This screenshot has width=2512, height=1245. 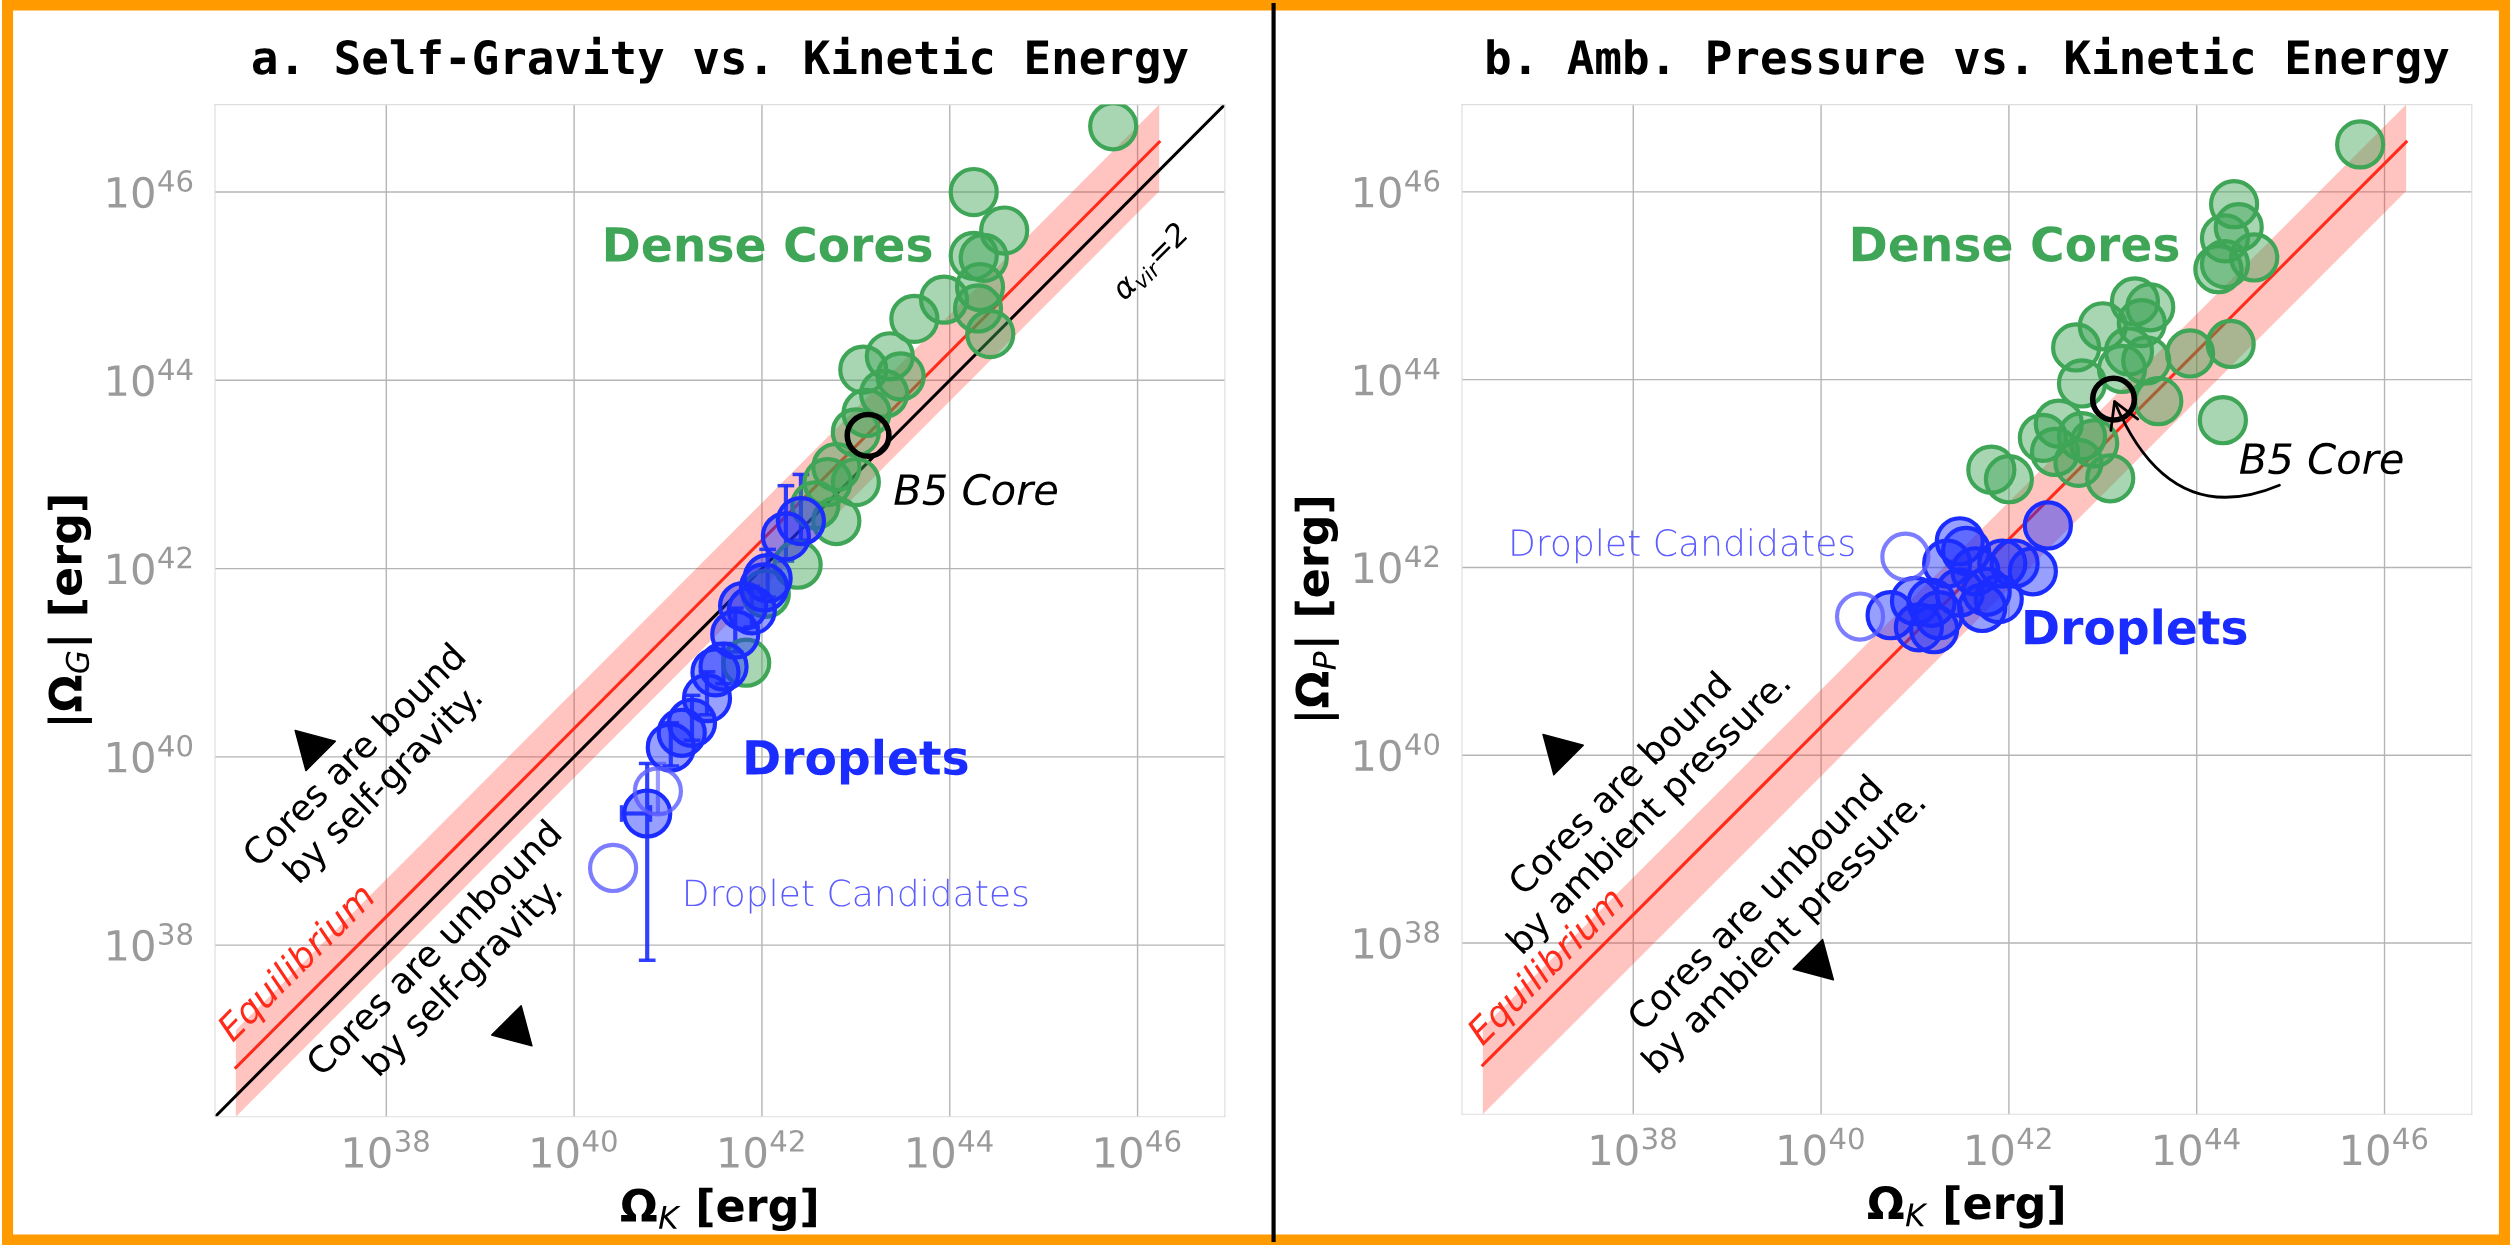 What do you see at coordinates (69, 610) in the screenshot?
I see `y-axis-title: |Ω$_{G}$| [erg]` at bounding box center [69, 610].